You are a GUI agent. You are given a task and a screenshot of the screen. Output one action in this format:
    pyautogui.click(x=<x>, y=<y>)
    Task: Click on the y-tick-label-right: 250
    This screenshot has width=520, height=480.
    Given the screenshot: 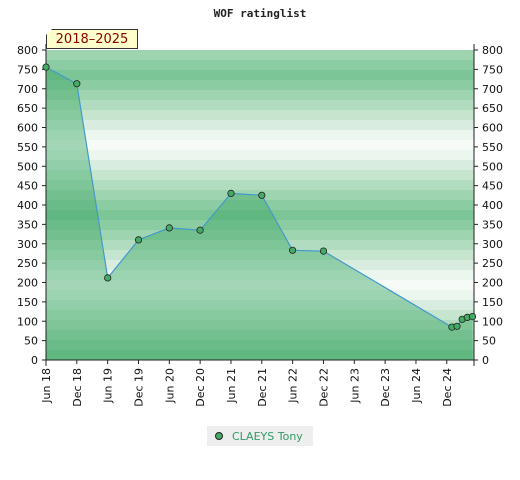 What is the action you would take?
    pyautogui.click(x=492, y=263)
    